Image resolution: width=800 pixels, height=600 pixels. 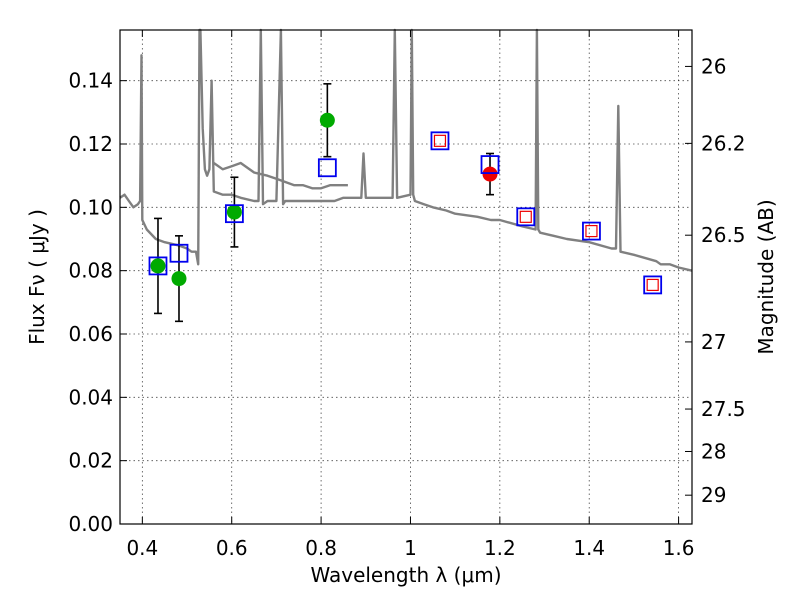 What do you see at coordinates (766, 276) in the screenshot?
I see `y-axis-right-label: Magnitude (AB)` at bounding box center [766, 276].